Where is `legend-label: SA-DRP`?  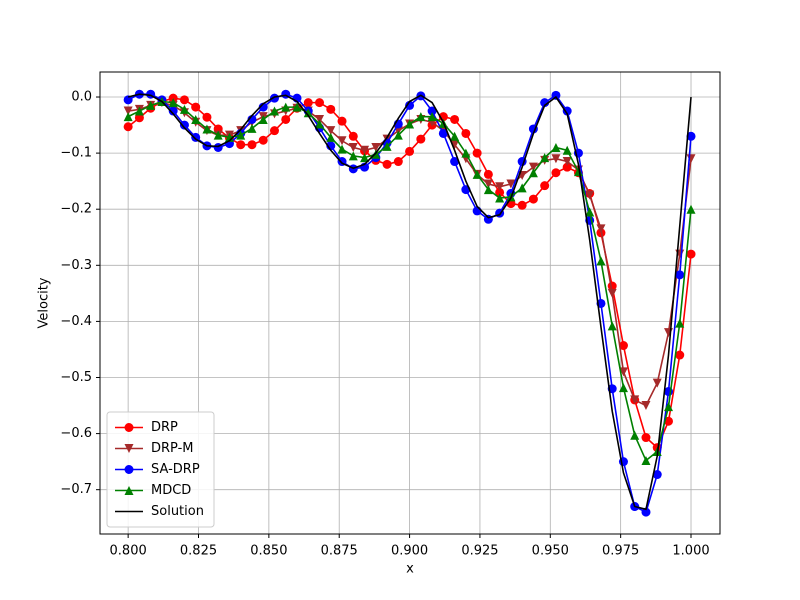 legend-label: SA-DRP is located at coordinates (175, 469).